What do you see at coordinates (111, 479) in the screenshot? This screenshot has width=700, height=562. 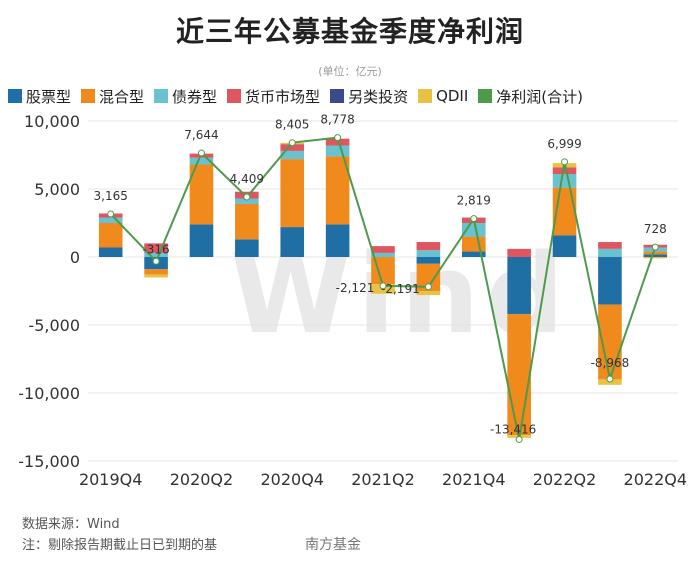 I see `x-tick-label: 2019Q4` at bounding box center [111, 479].